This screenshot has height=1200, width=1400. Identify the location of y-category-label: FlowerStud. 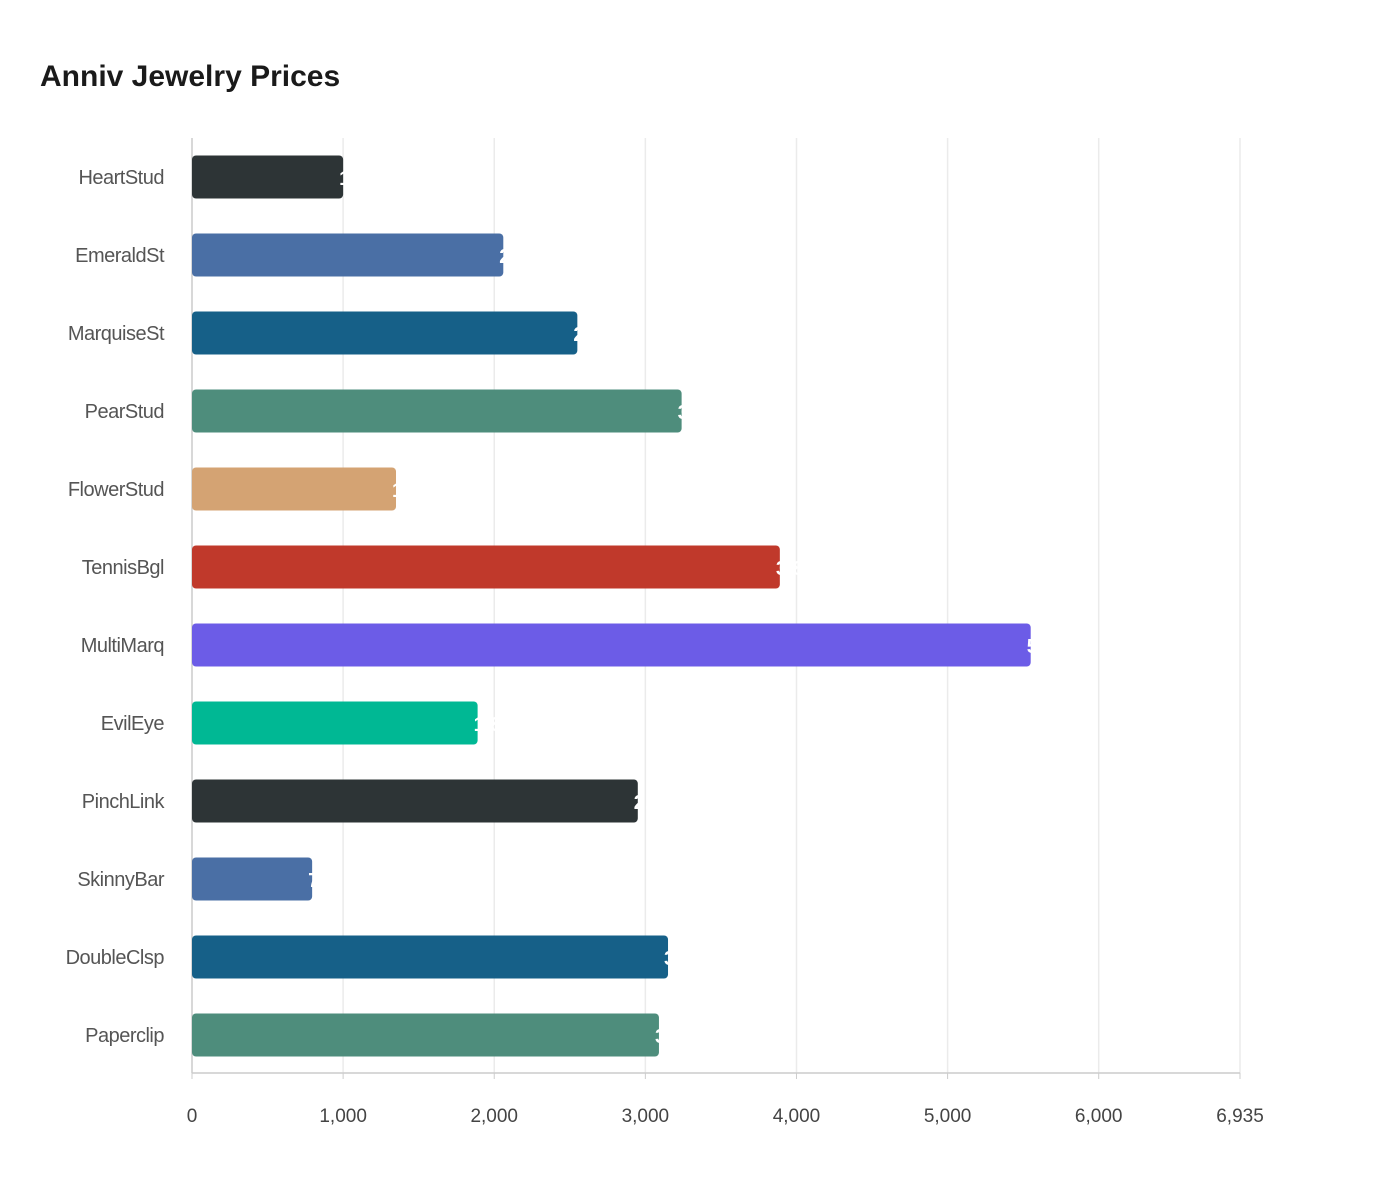
(116, 490).